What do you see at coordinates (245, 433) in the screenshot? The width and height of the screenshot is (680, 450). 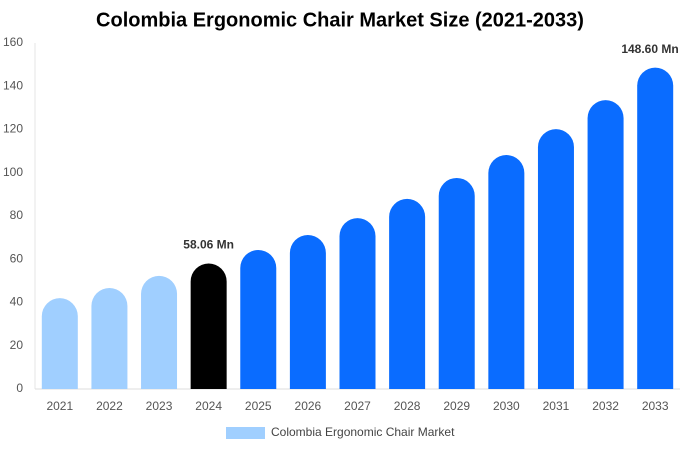 I see `legend-swatch` at bounding box center [245, 433].